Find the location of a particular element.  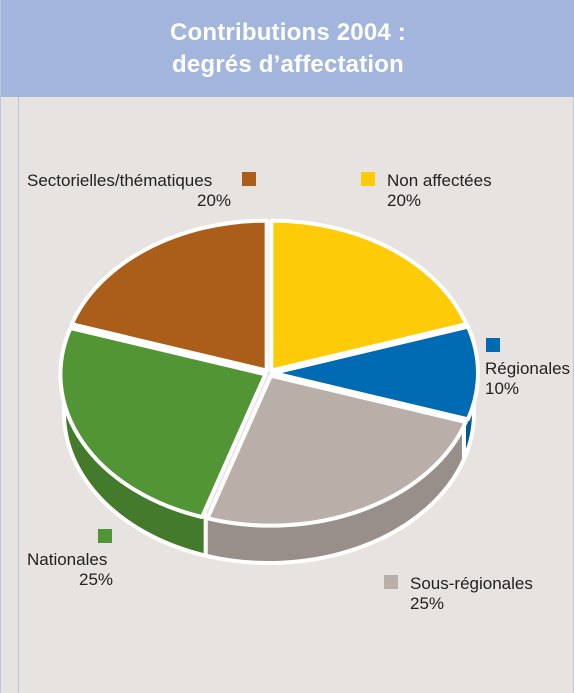

pie-slice-non-affectees is located at coordinates (369, 295).